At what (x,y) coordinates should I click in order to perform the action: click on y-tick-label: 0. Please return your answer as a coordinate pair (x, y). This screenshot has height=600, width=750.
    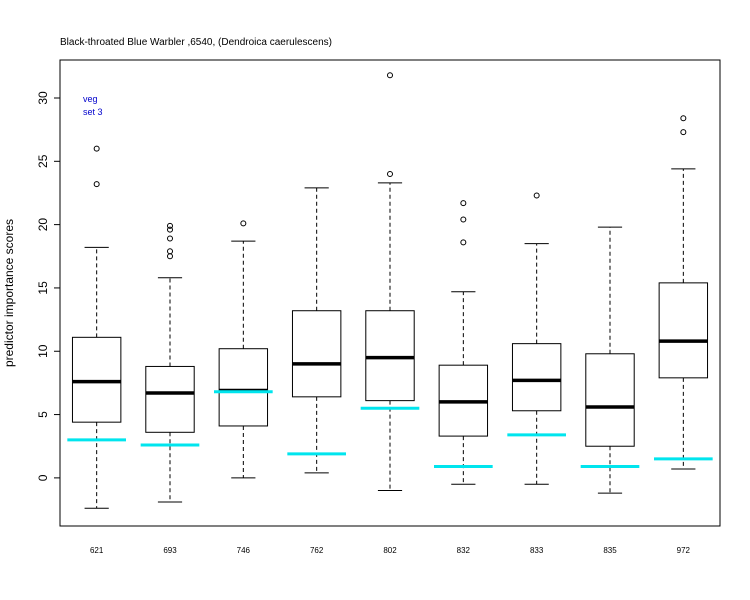
    Looking at the image, I should click on (43, 477).